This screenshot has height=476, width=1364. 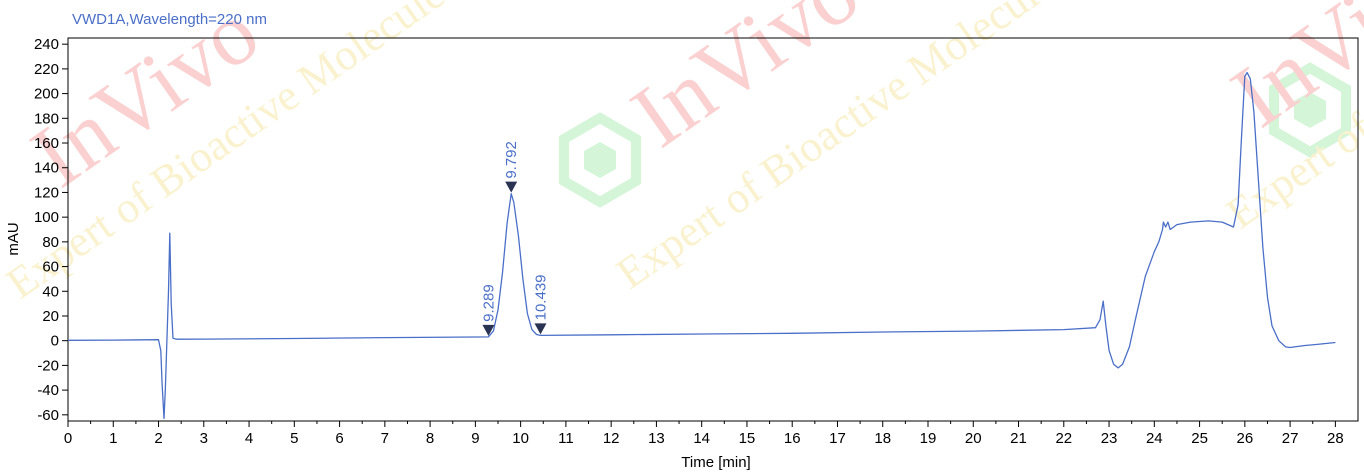 What do you see at coordinates (928, 438) in the screenshot?
I see `x-tick-label: 19` at bounding box center [928, 438].